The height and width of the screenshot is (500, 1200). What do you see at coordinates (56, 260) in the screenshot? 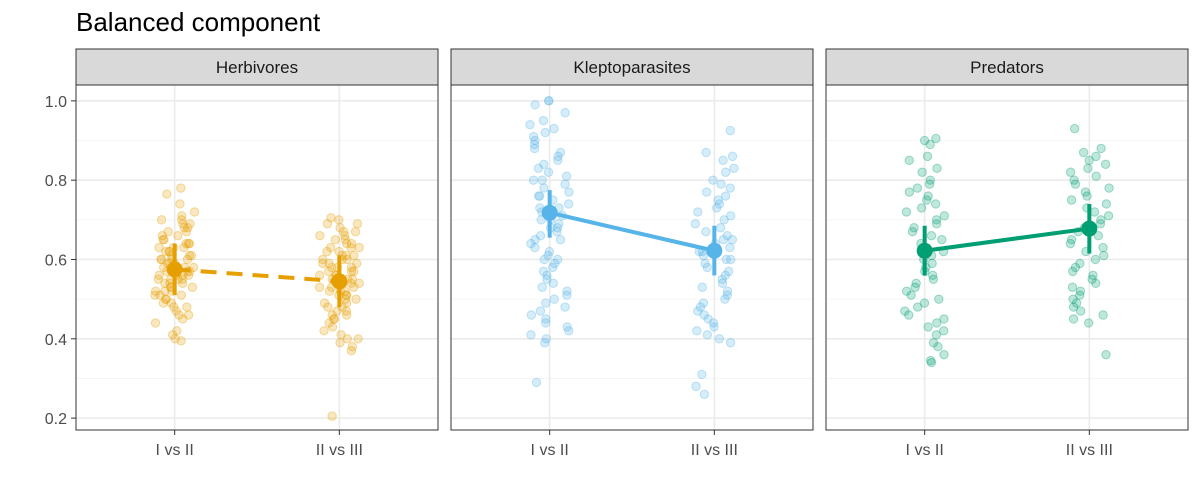
I see `y-tick-label: 0.6` at bounding box center [56, 260].